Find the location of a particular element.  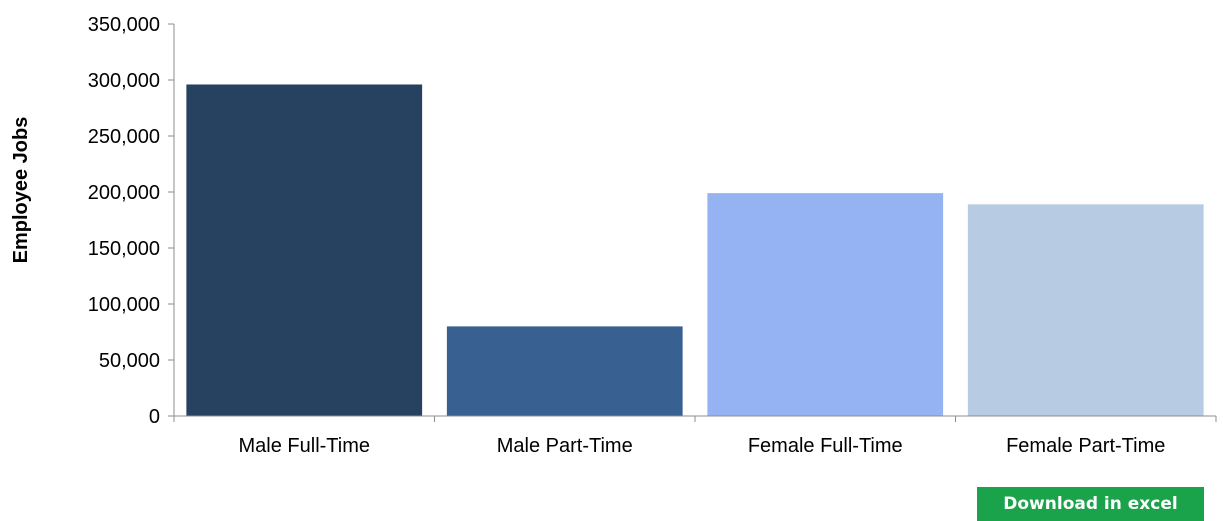

download-excel-button: Download in excel is located at coordinates (1090, 504).